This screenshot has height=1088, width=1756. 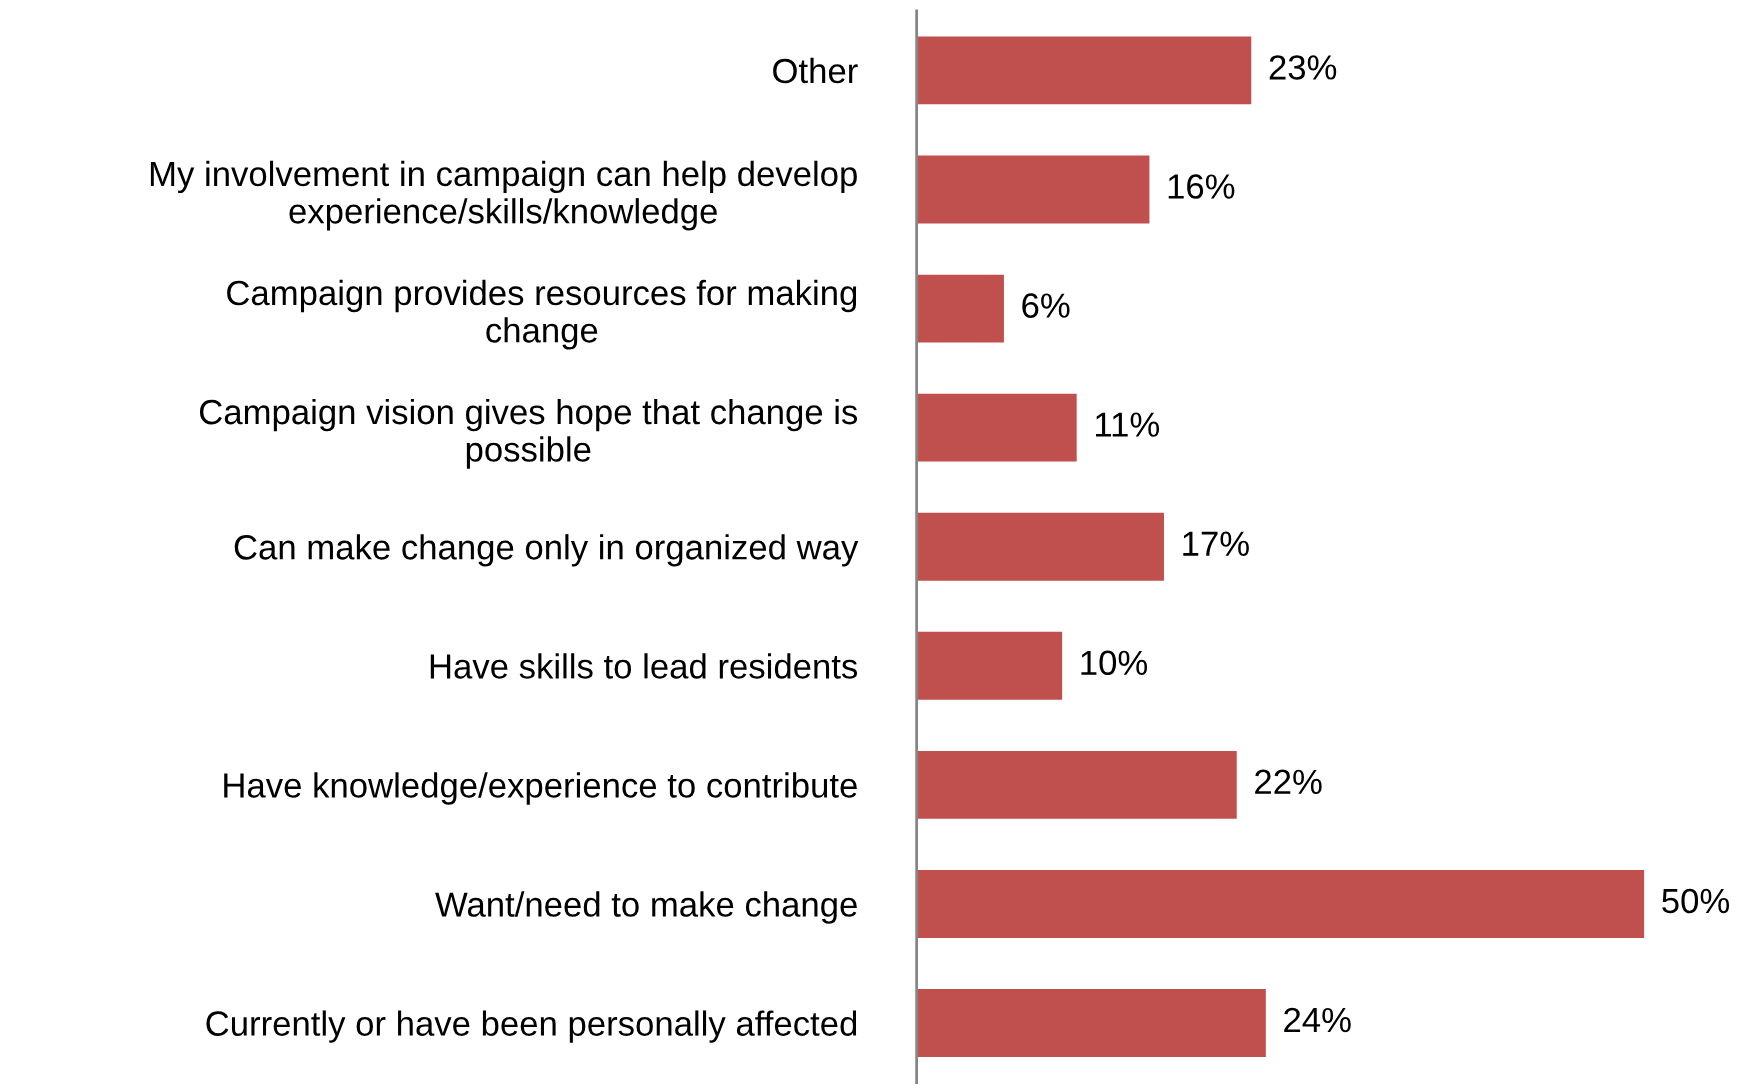 I want to click on data-label: 50%, so click(x=1696, y=901).